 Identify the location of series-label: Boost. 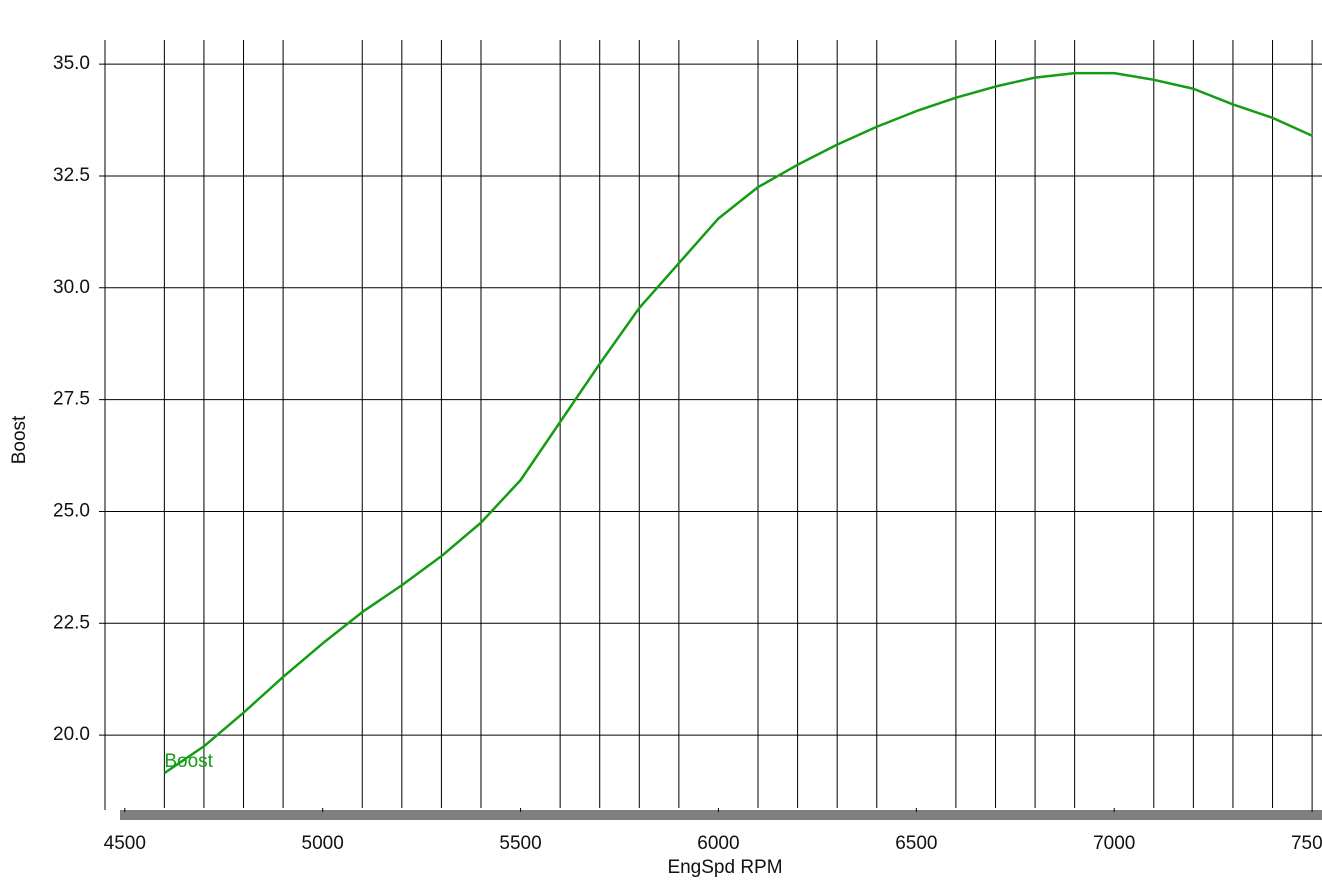
(188, 761).